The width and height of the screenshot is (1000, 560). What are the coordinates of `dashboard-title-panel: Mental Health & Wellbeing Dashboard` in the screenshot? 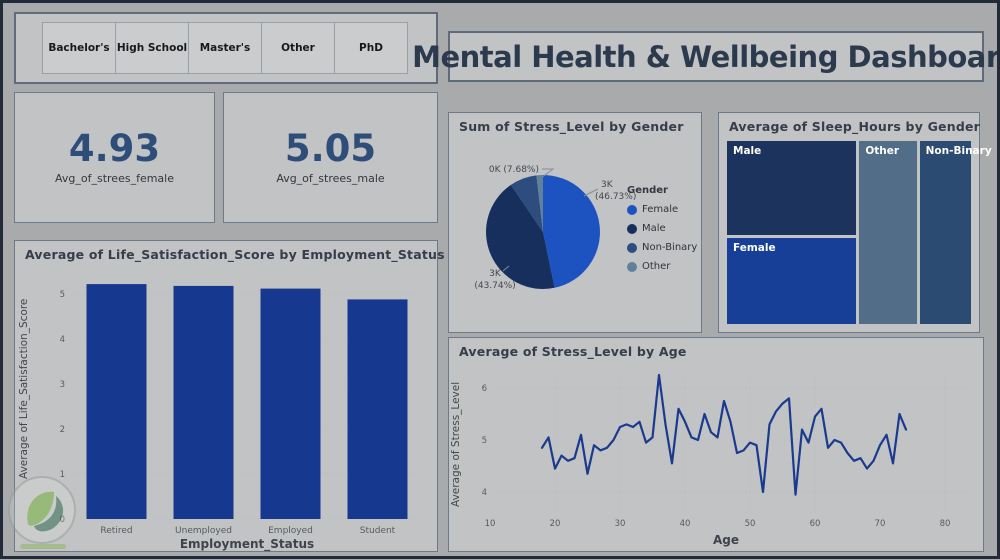 It's located at (706, 56).